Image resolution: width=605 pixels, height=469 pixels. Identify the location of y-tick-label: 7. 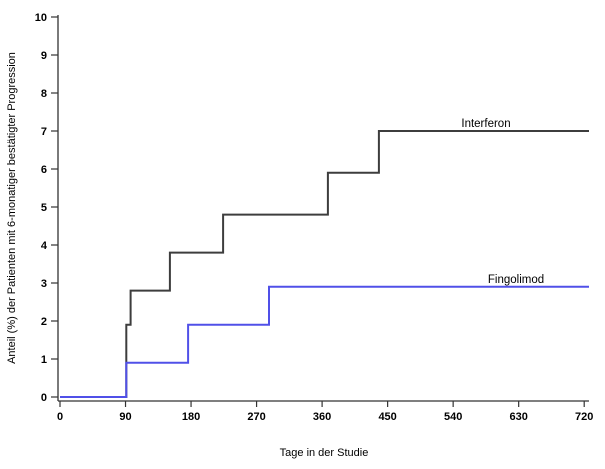
(44, 132).